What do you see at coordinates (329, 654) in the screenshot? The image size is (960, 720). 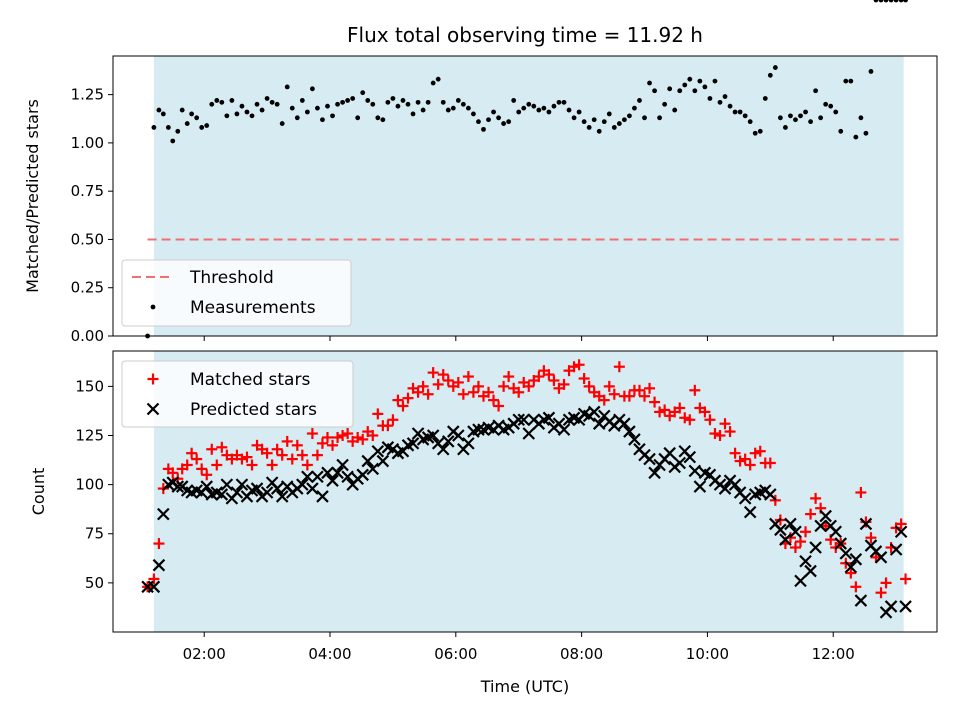 I see `x-tick-label: 04:00` at bounding box center [329, 654].